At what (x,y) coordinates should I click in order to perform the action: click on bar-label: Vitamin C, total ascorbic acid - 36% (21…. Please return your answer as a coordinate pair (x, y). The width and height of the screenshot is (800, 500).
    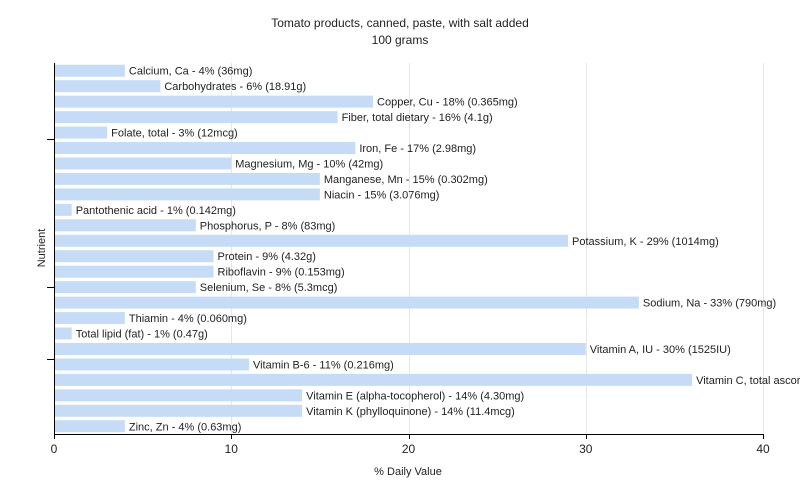
    Looking at the image, I should click on (748, 381).